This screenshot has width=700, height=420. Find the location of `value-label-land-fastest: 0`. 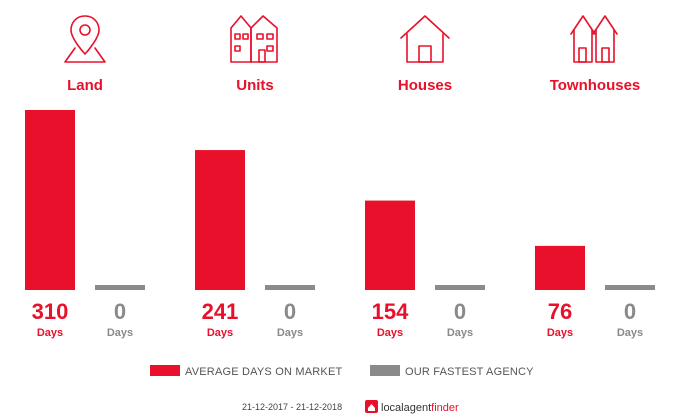

value-label-land-fastest: 0 is located at coordinates (120, 311).